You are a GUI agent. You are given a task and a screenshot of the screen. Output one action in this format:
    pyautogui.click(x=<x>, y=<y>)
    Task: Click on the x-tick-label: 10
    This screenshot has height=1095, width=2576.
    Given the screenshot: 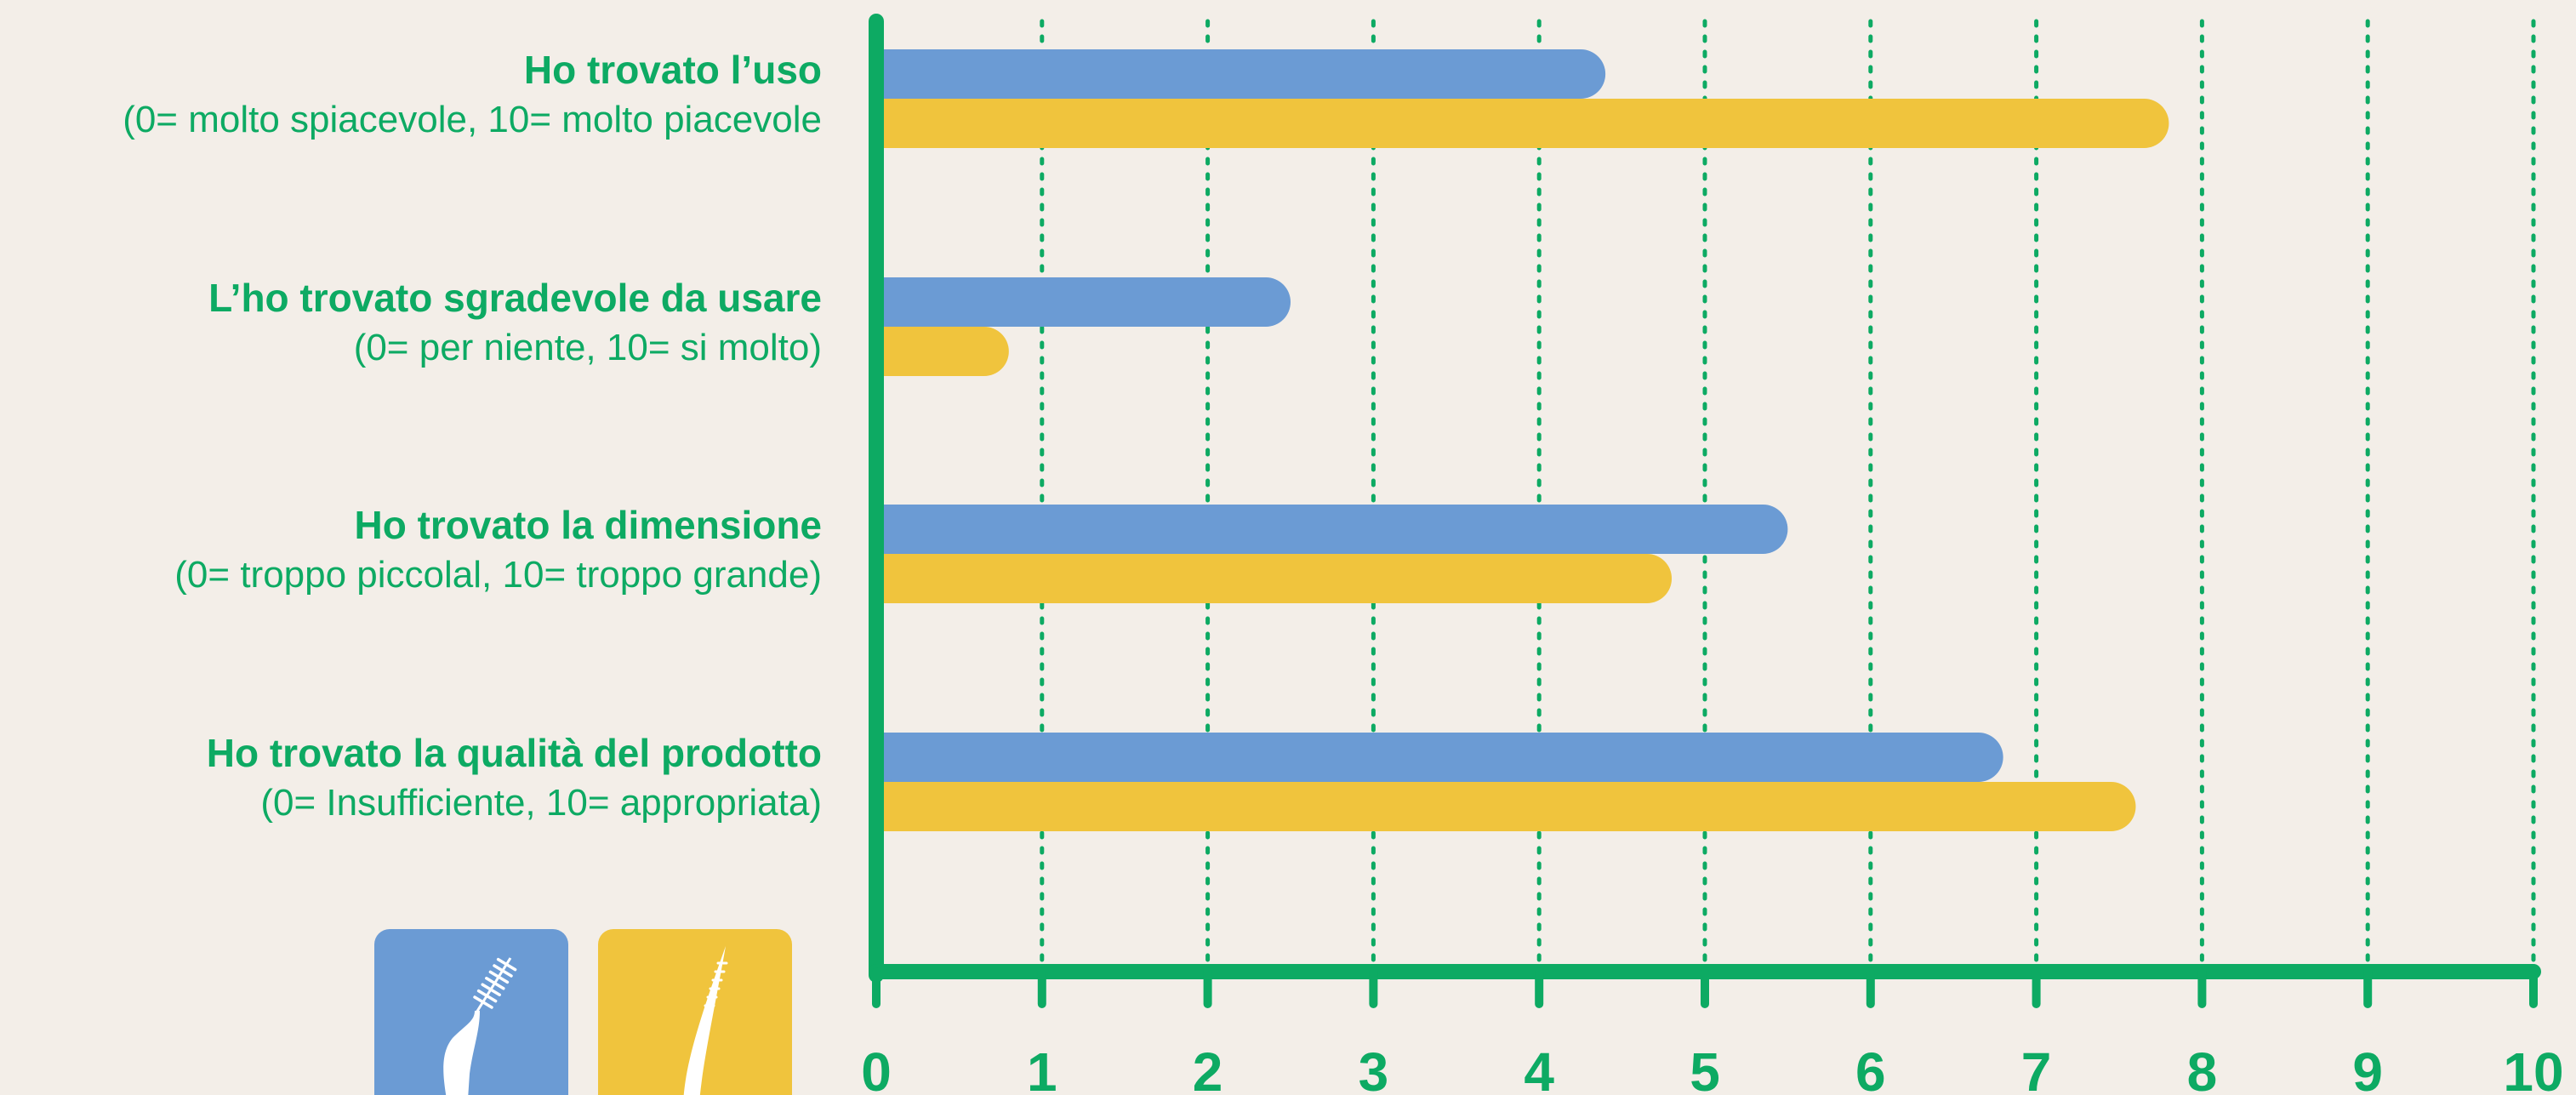 What is the action you would take?
    pyautogui.click(x=2533, y=1068)
    